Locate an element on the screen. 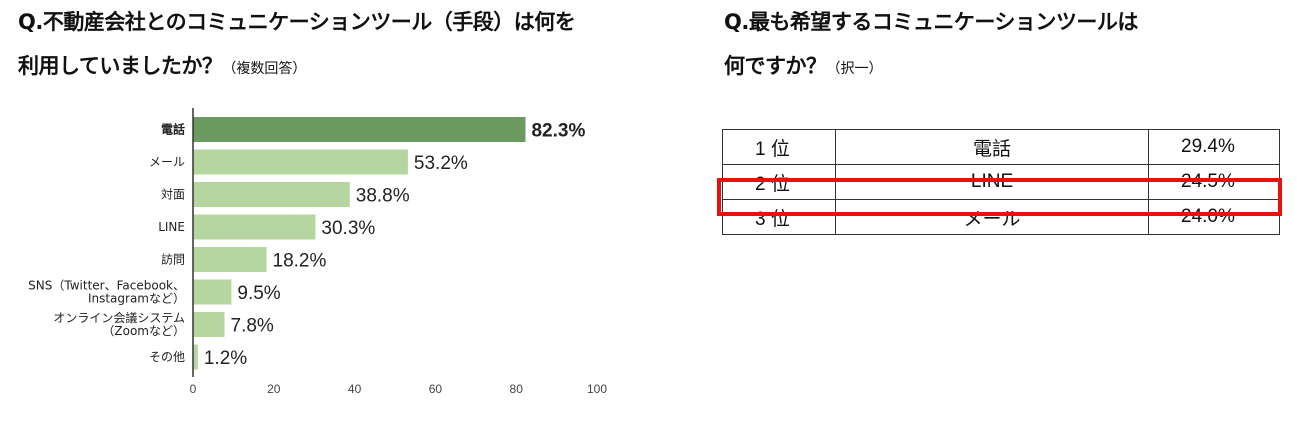 The height and width of the screenshot is (426, 1297). value-label: 30.3% is located at coordinates (348, 228).